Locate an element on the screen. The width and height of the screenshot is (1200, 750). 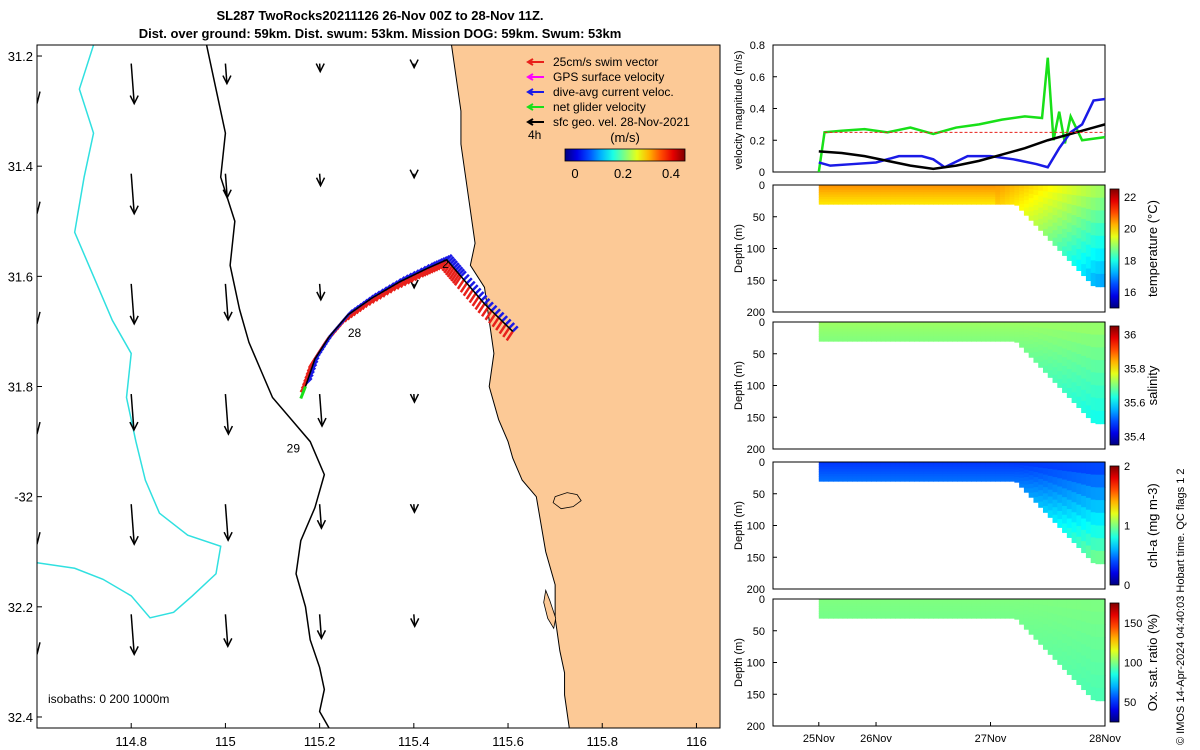
section-ylabel: Depth (m) is located at coordinates (739, 525).